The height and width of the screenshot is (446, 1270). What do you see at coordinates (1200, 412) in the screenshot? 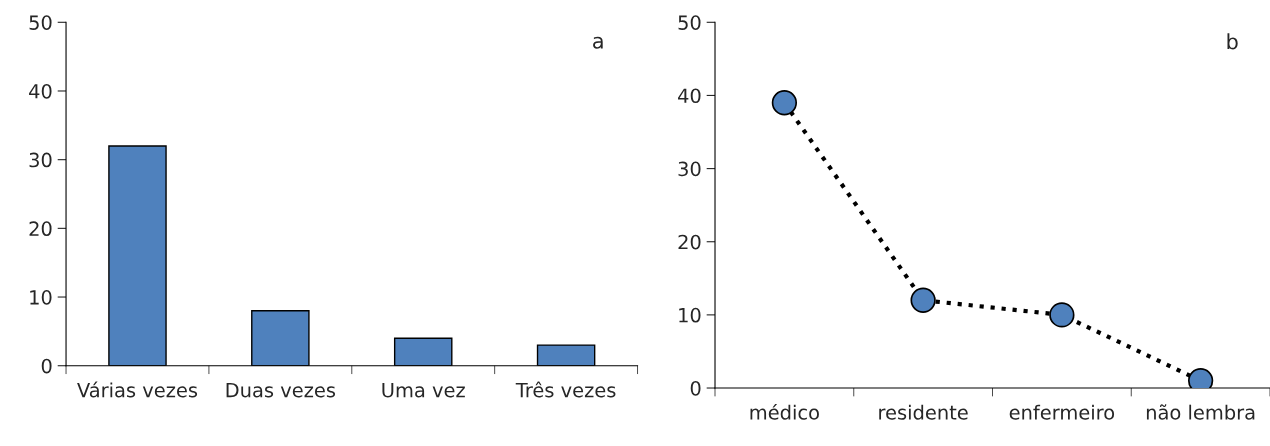
I see `x-tick-label: não lembra` at bounding box center [1200, 412].